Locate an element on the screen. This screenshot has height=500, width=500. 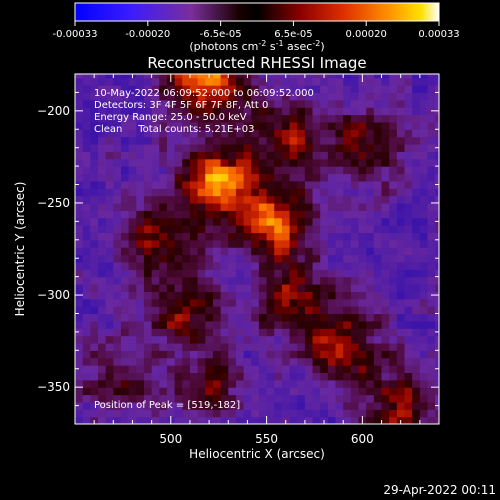
colorbar-tick-label: -0.00033 is located at coordinates (75, 34).